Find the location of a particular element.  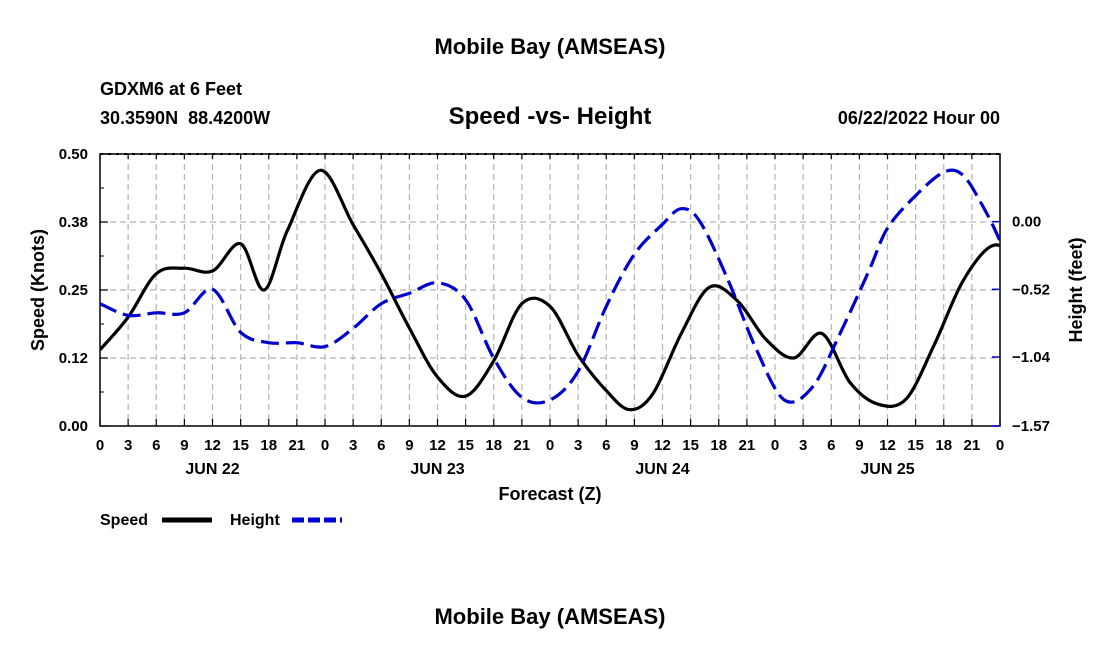

y-tick-label: 0.12 is located at coordinates (73, 358).